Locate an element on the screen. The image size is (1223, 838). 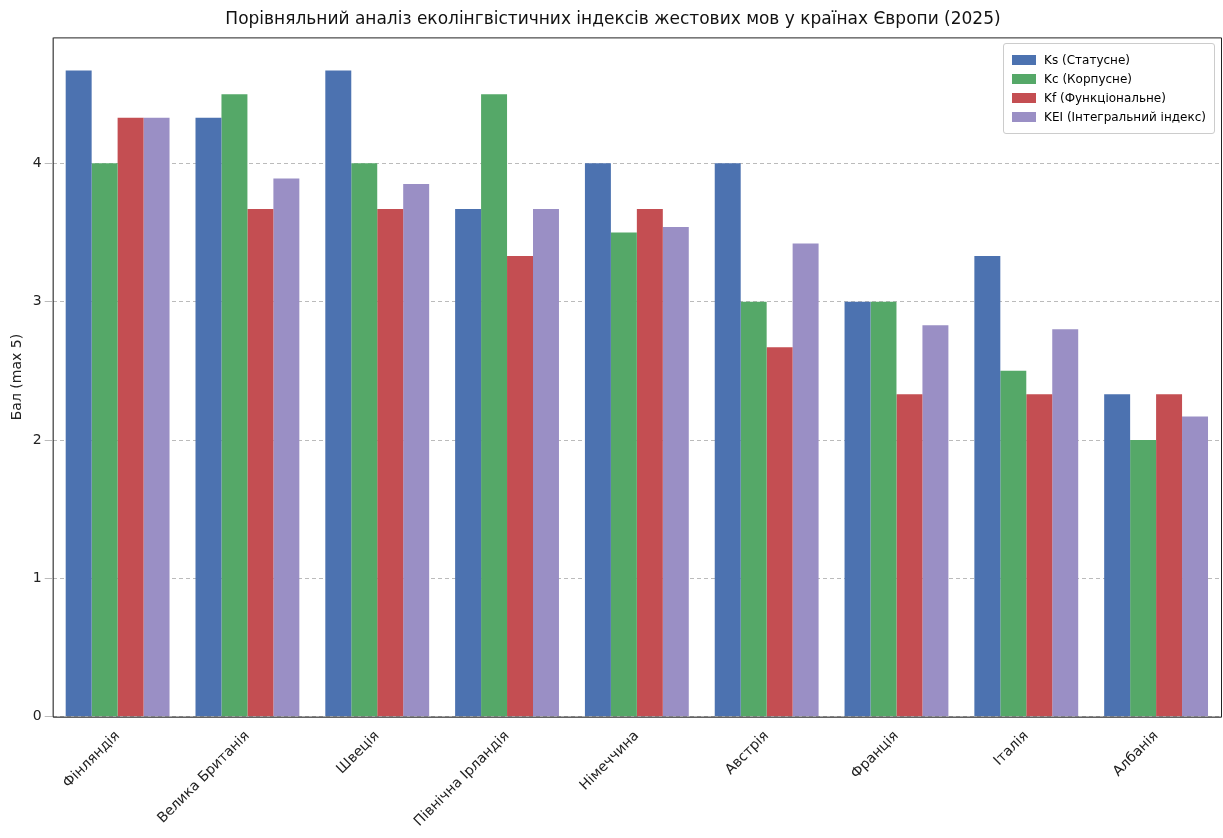
legend-label: KEI (Інтегральний індекс) is located at coordinates (1125, 117).